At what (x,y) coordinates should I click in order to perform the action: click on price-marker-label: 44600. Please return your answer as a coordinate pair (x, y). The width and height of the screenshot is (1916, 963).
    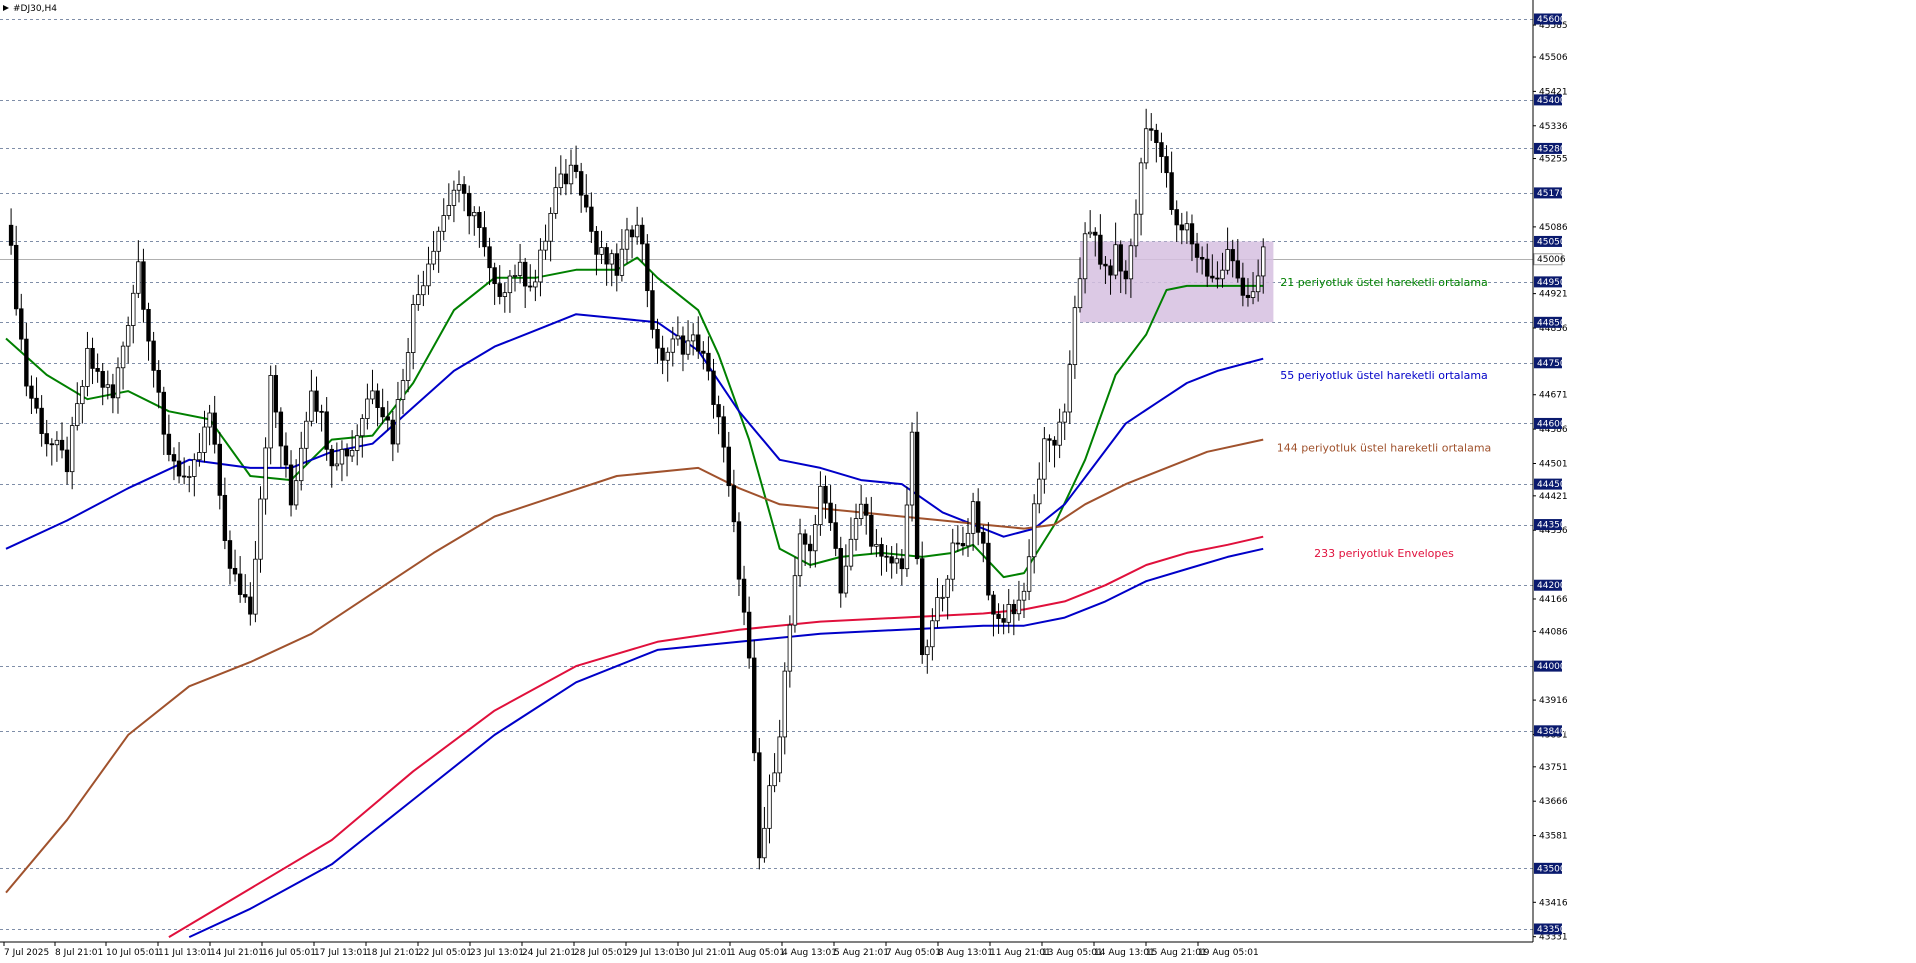
    Looking at the image, I should click on (1551, 424).